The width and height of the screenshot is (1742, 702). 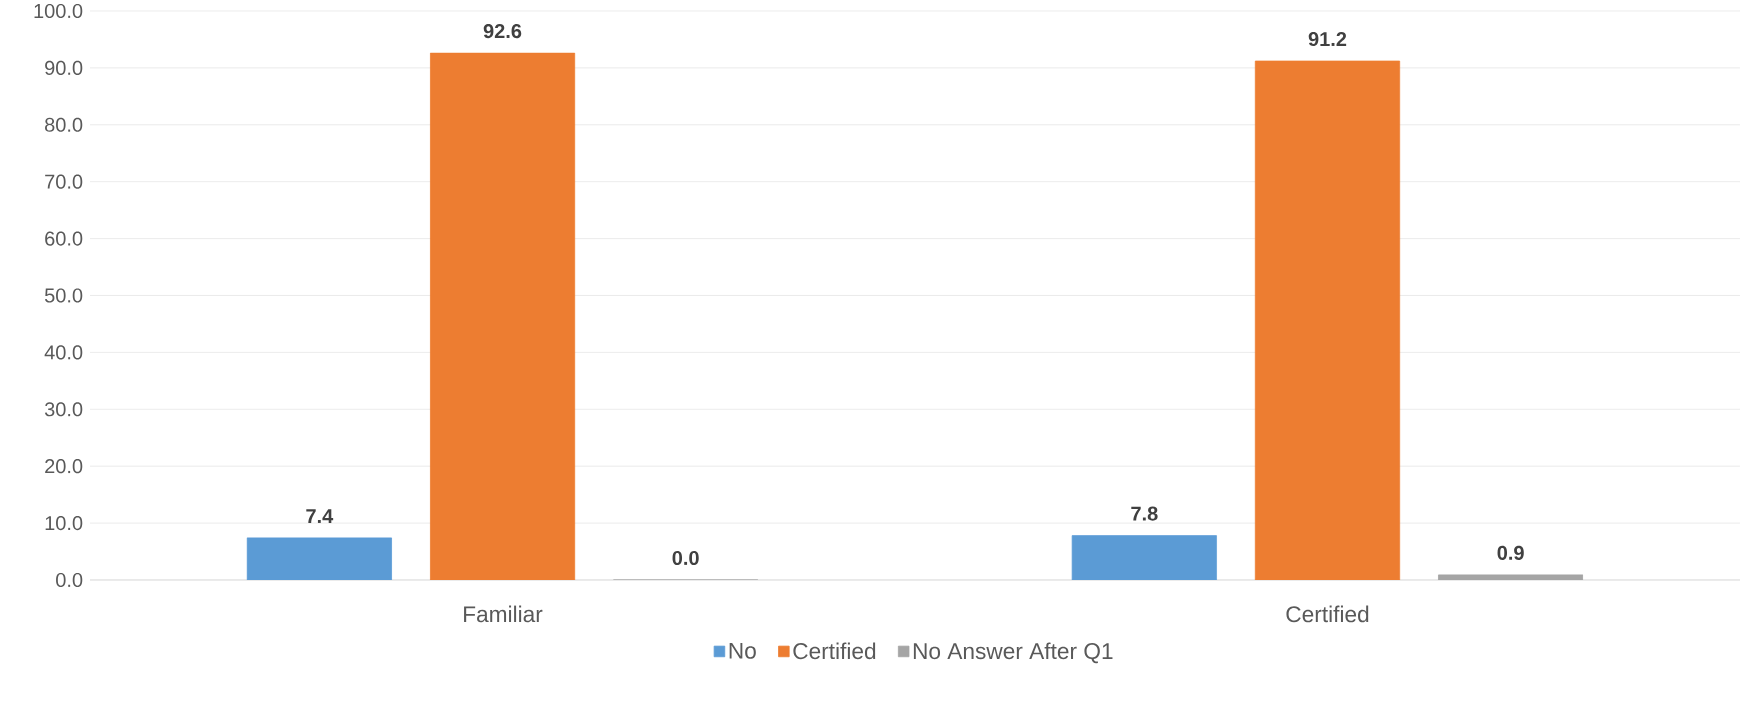 I want to click on data-label: 7.8, so click(x=1144, y=513).